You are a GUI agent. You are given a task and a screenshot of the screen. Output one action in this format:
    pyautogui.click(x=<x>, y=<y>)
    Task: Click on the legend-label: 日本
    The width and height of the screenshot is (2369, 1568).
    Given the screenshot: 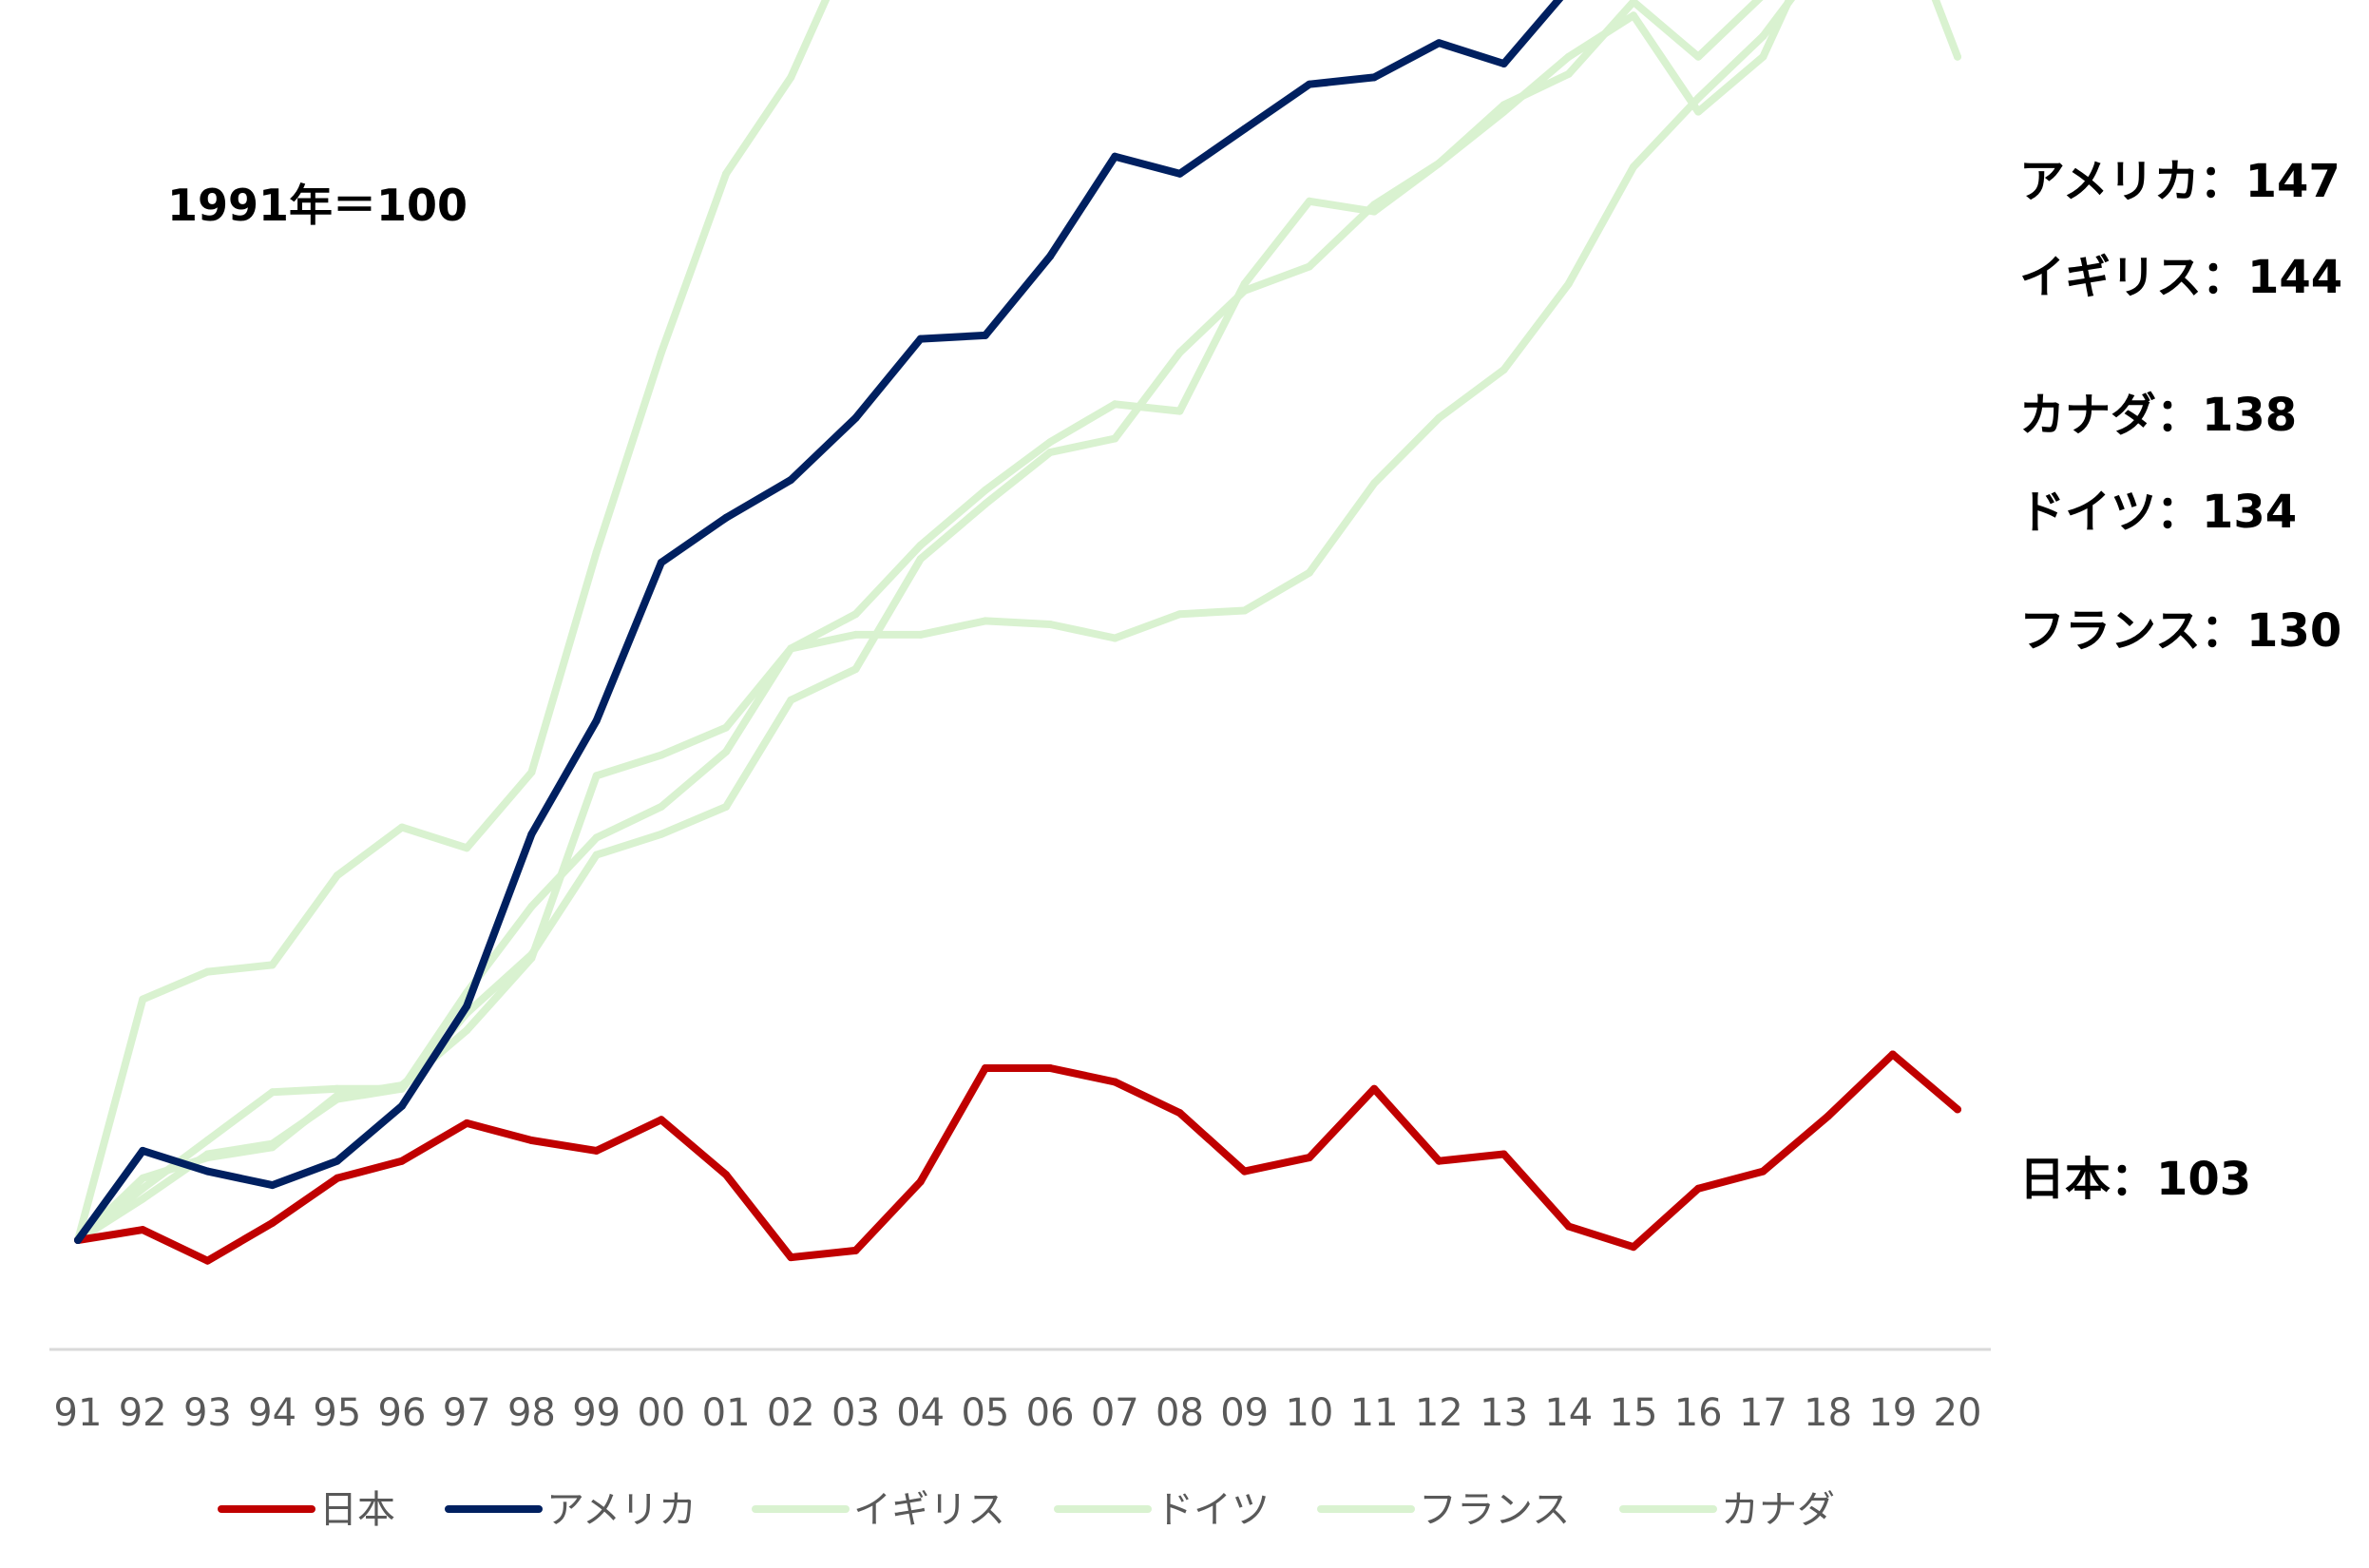 What is the action you would take?
    pyautogui.click(x=357, y=1510)
    